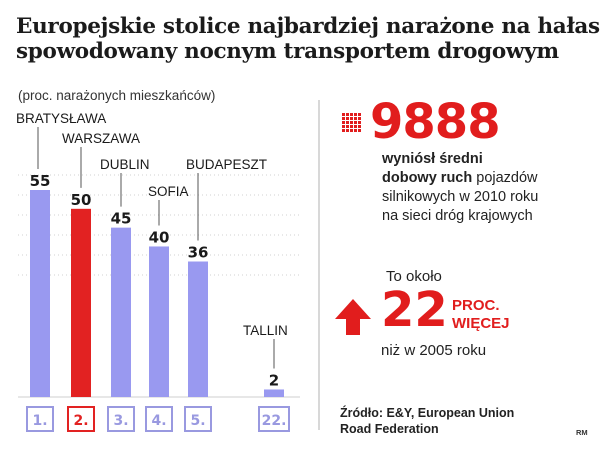 The width and height of the screenshot is (615, 452). What do you see at coordinates (457, 216) in the screenshot?
I see `traffic-line-4: na sieci dróg krajowych` at bounding box center [457, 216].